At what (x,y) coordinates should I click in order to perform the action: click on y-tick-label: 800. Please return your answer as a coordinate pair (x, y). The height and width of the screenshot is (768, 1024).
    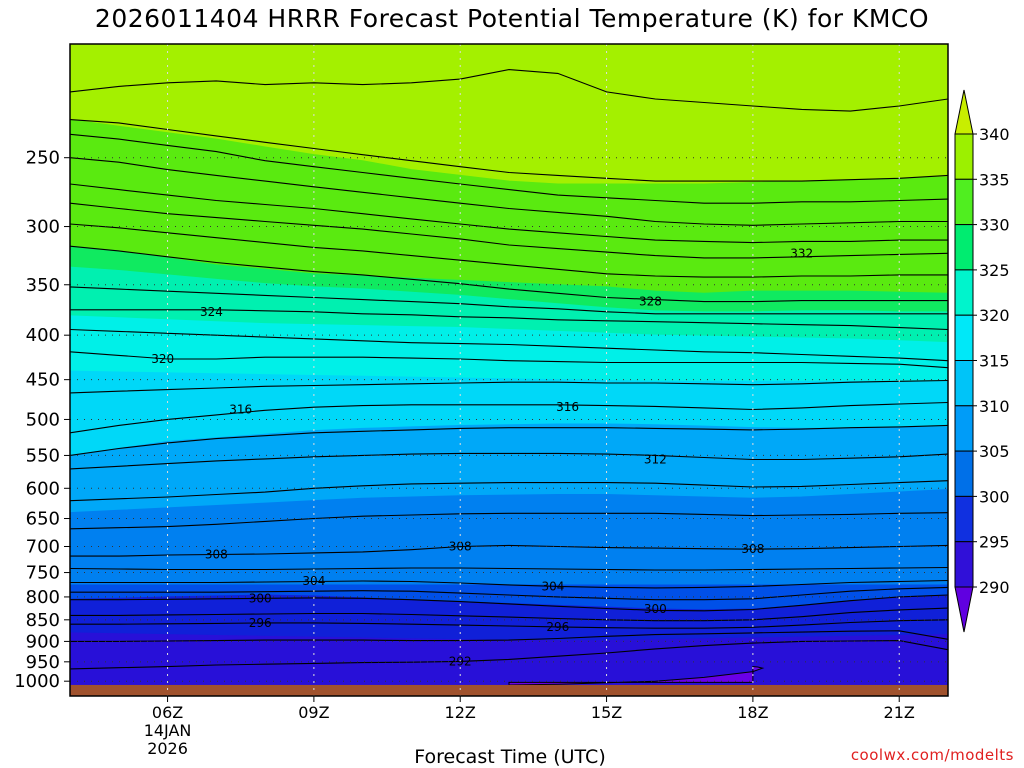
    Looking at the image, I should click on (43, 597).